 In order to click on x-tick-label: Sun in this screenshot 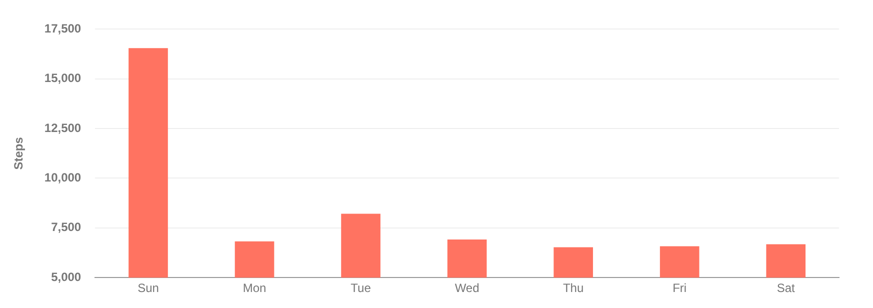, I will do `click(148, 288)`.